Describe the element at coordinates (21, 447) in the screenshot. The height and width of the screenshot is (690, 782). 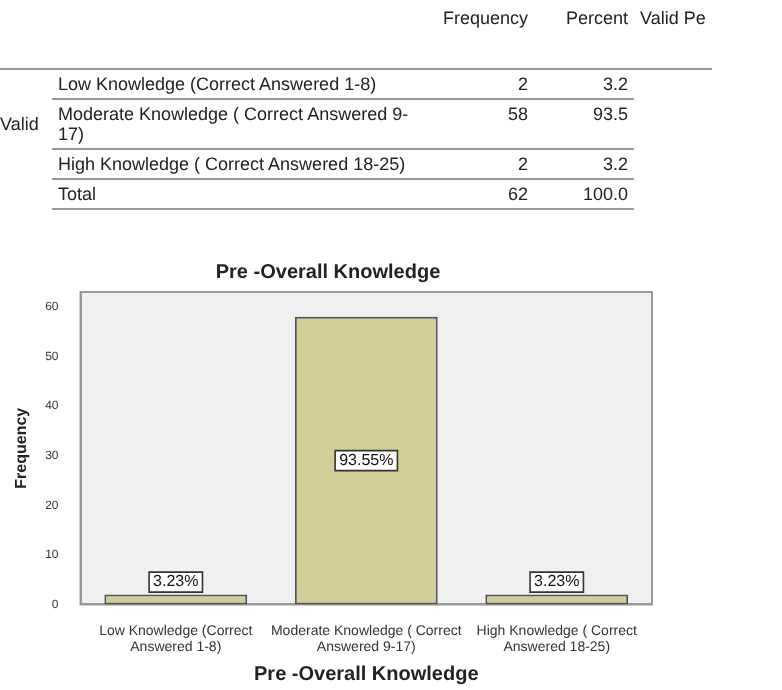
I see `y-axis-title: Frequency` at that location.